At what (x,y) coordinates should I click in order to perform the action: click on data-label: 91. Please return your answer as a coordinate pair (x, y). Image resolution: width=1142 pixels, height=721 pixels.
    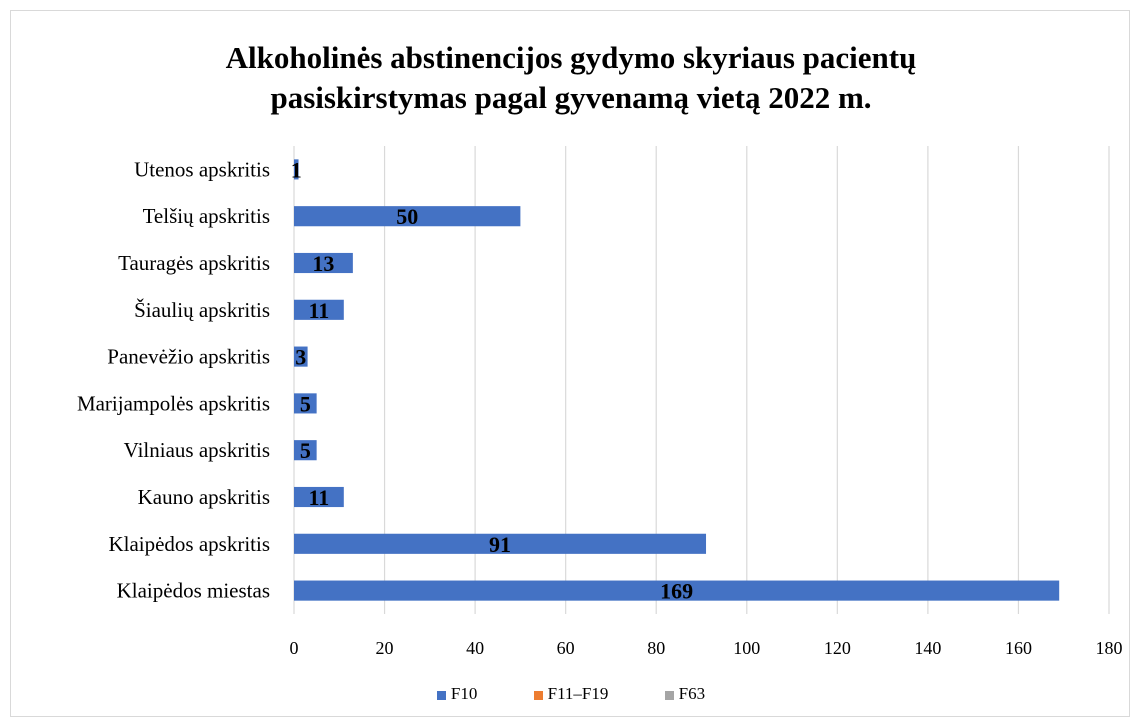
    Looking at the image, I should click on (500, 544).